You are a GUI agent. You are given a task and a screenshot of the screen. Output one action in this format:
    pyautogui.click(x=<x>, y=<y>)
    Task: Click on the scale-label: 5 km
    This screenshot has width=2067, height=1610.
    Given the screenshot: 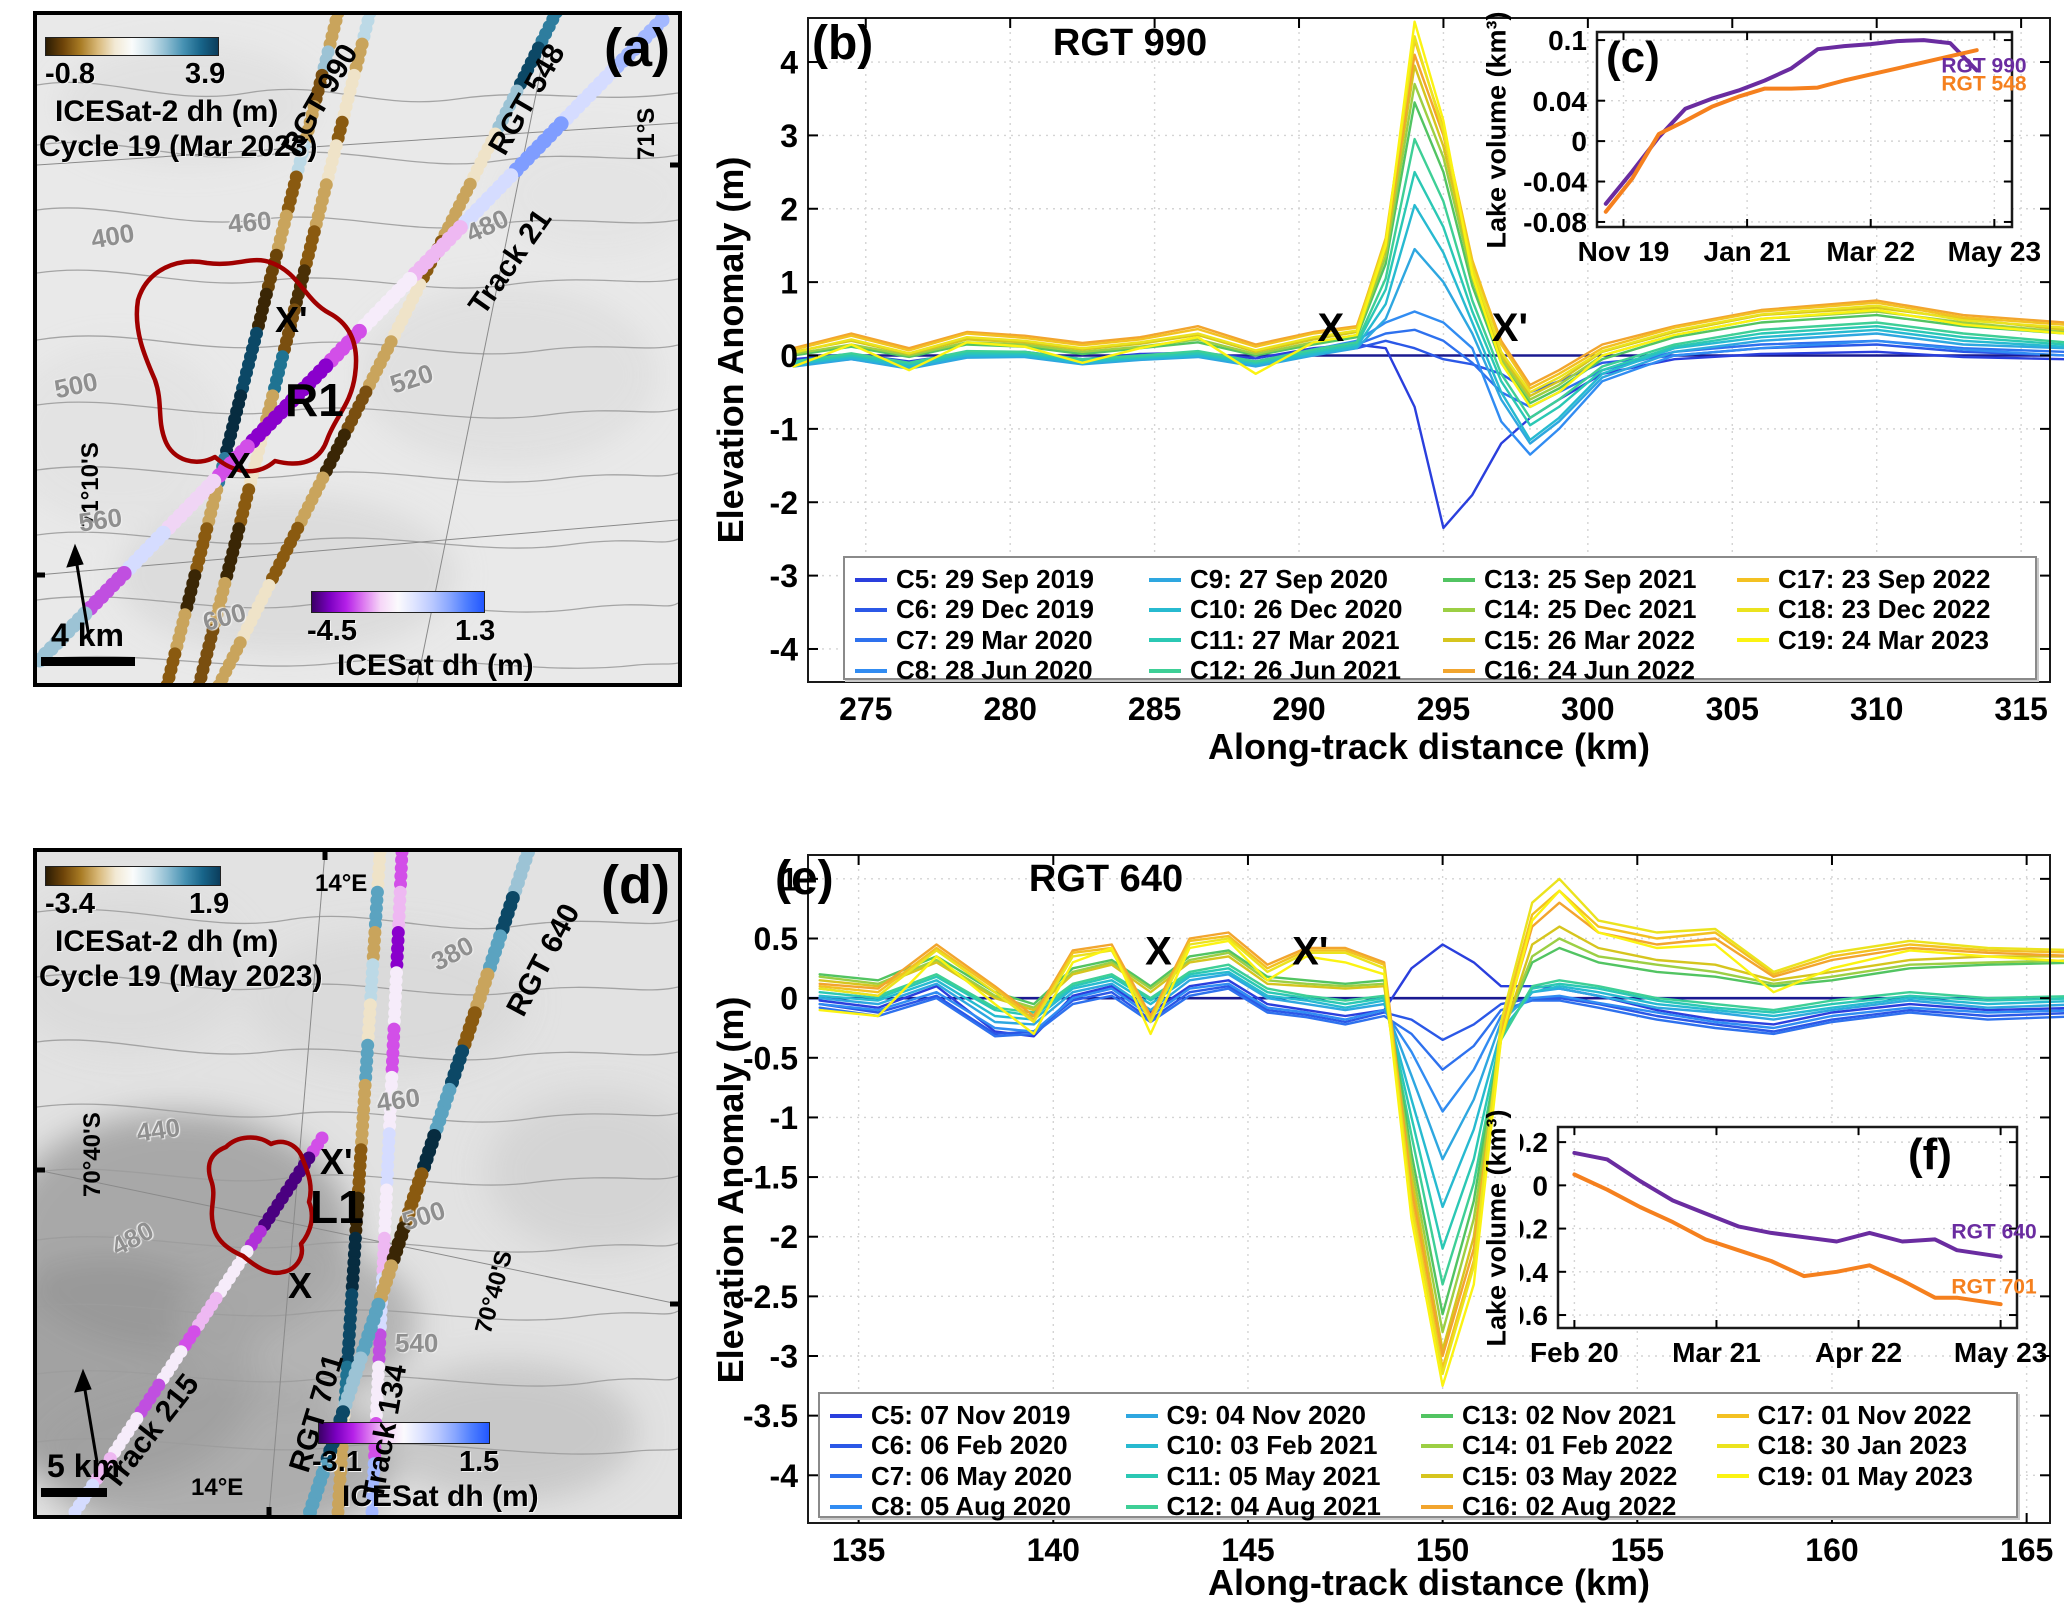 What is the action you would take?
    pyautogui.click(x=83, y=1466)
    